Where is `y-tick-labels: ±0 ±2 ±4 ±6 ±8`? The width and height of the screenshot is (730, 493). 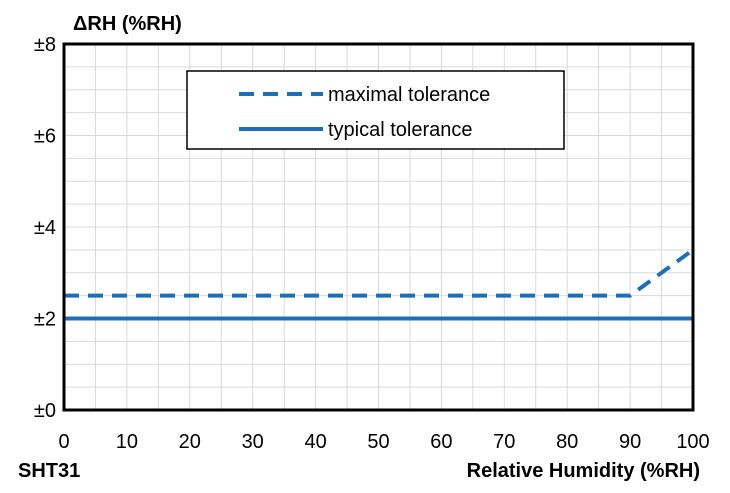 y-tick-labels: ±0 ±2 ±4 ±6 ±8 is located at coordinates (45, 228).